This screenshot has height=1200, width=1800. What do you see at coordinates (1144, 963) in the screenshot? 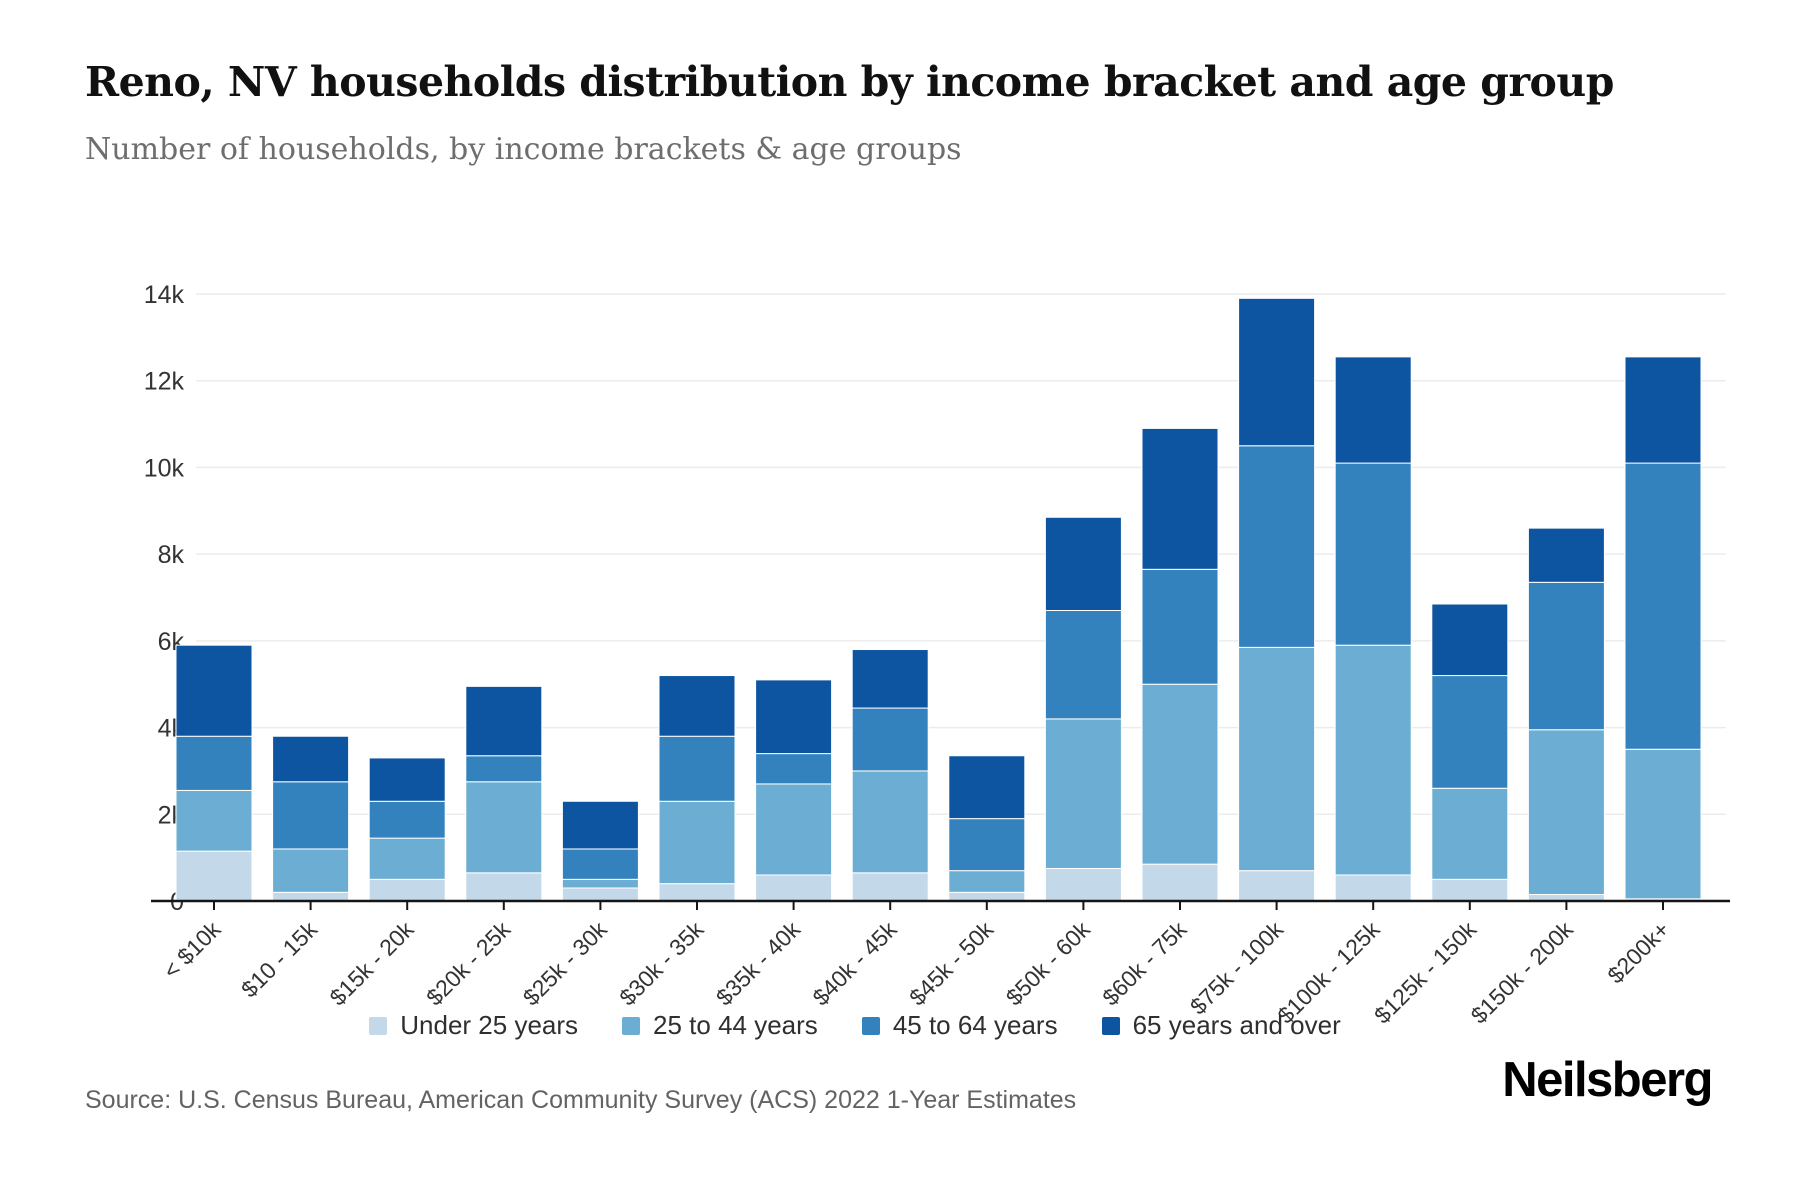
I see `x-tick-label: $60k - 75k` at bounding box center [1144, 963].